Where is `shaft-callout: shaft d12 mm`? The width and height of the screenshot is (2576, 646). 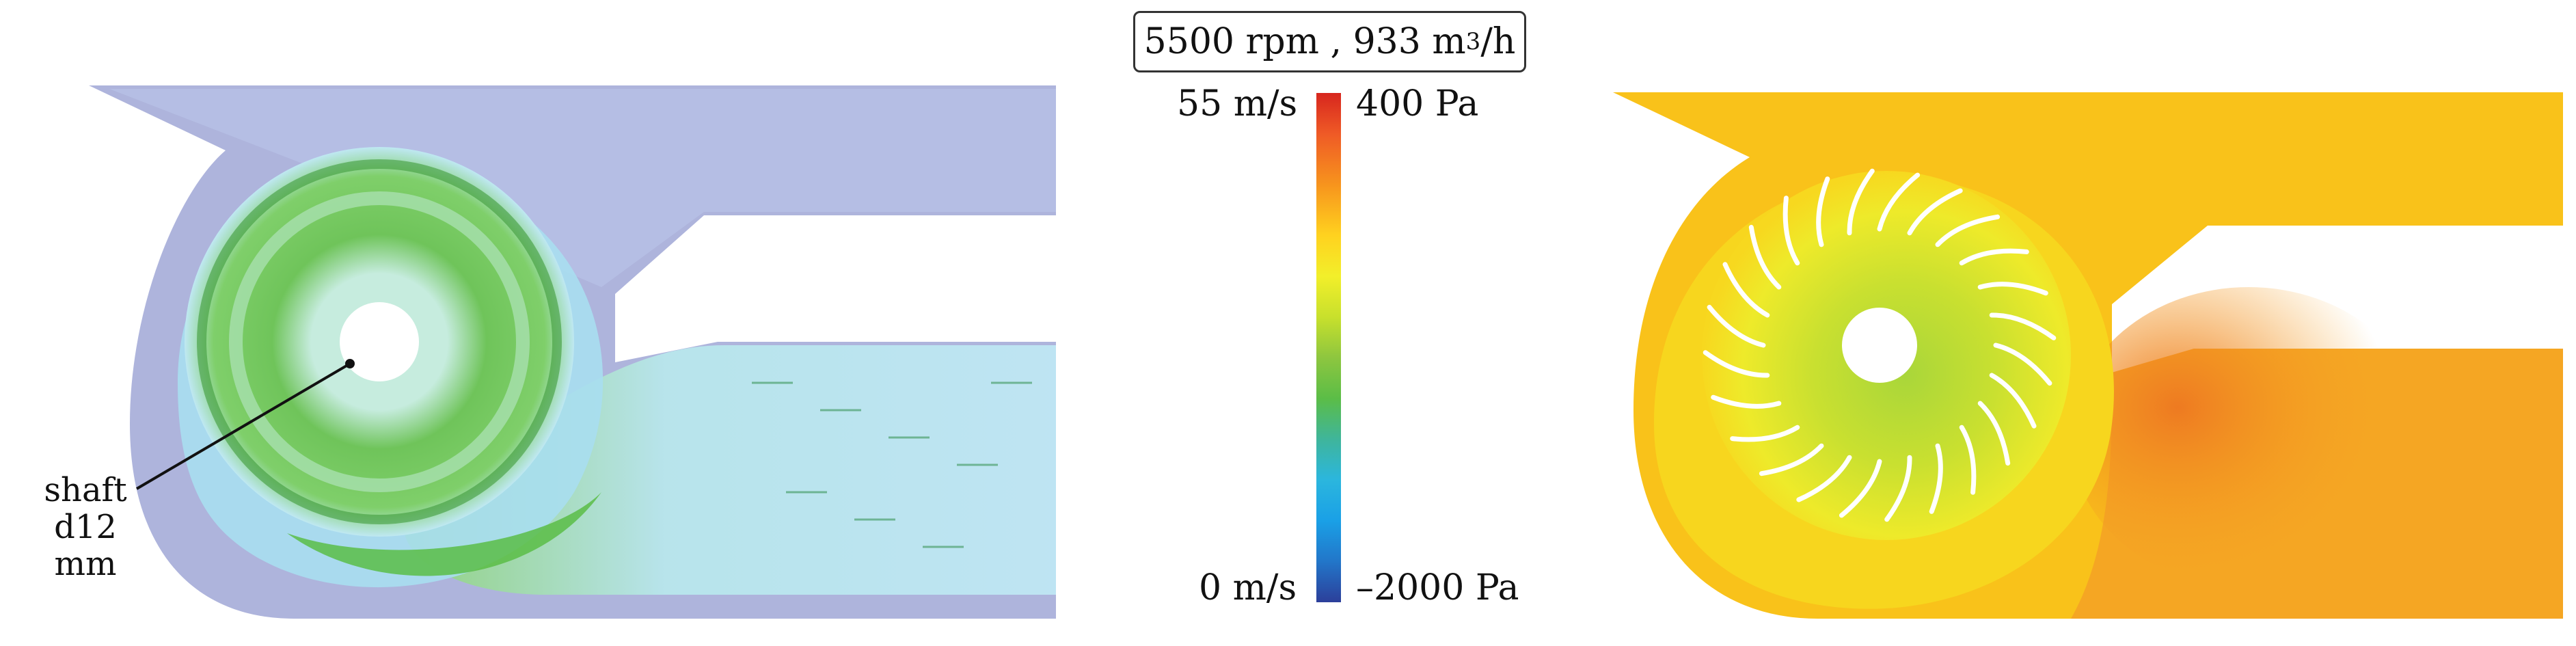
shaft-callout: shaft d12 mm is located at coordinates (86, 527).